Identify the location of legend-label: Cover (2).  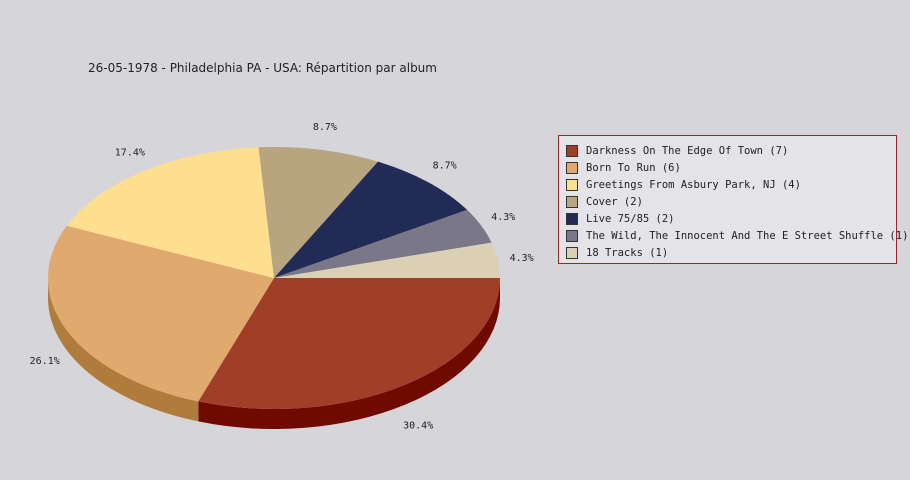
(614, 201).